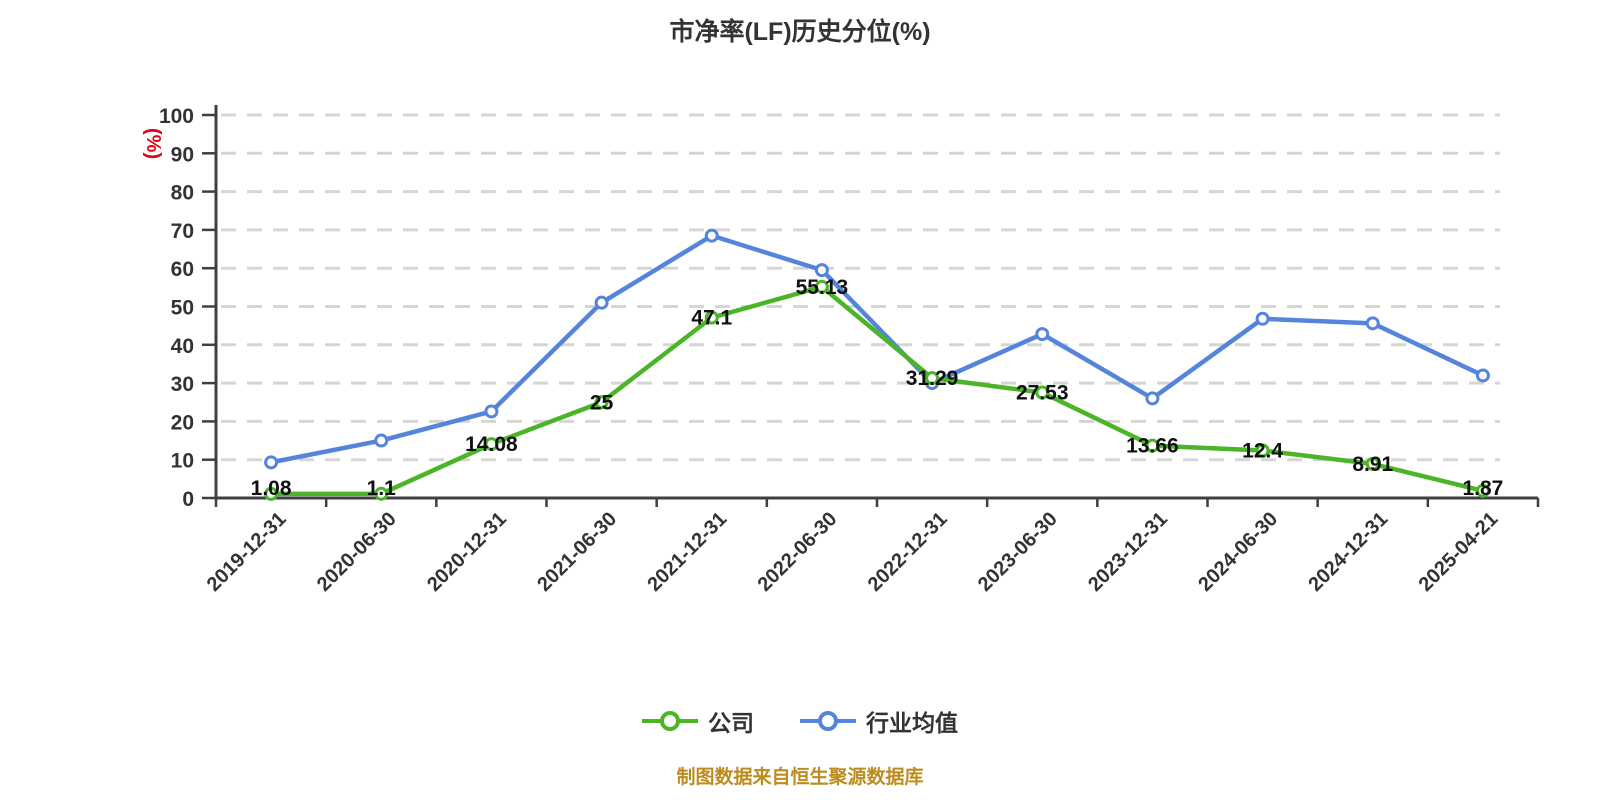 Image resolution: width=1600 pixels, height=800 pixels. Describe the element at coordinates (182, 346) in the screenshot. I see `y-tick-label: 40` at that location.